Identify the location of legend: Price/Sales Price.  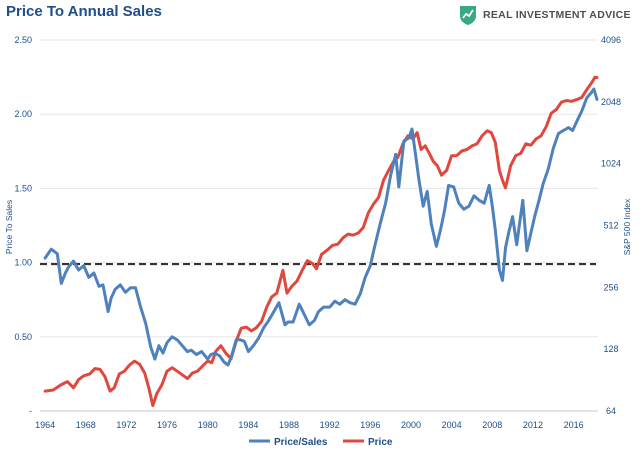
(321, 442).